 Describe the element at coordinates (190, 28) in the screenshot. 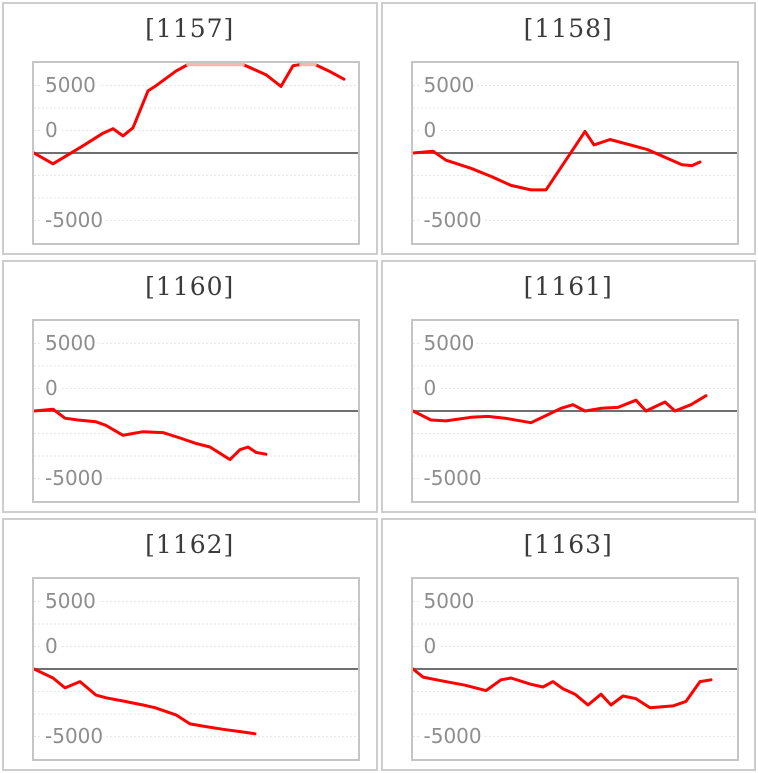

I see `chart-title: [1157]` at that location.